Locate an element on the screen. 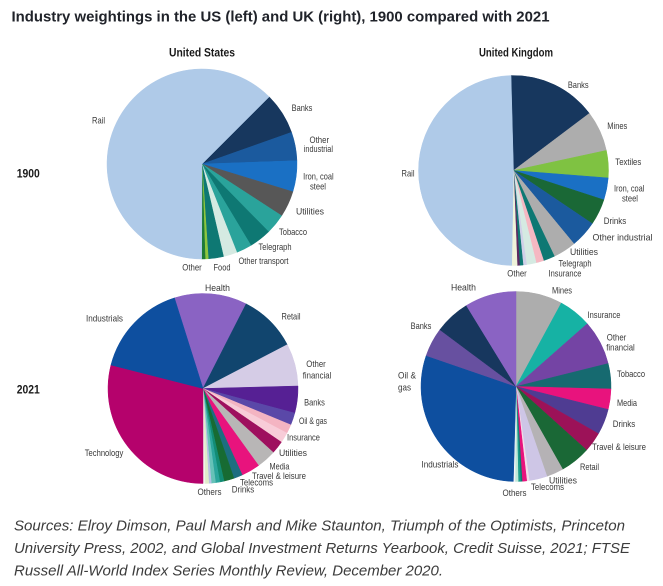  svg-text: industrial is located at coordinates (318, 149).